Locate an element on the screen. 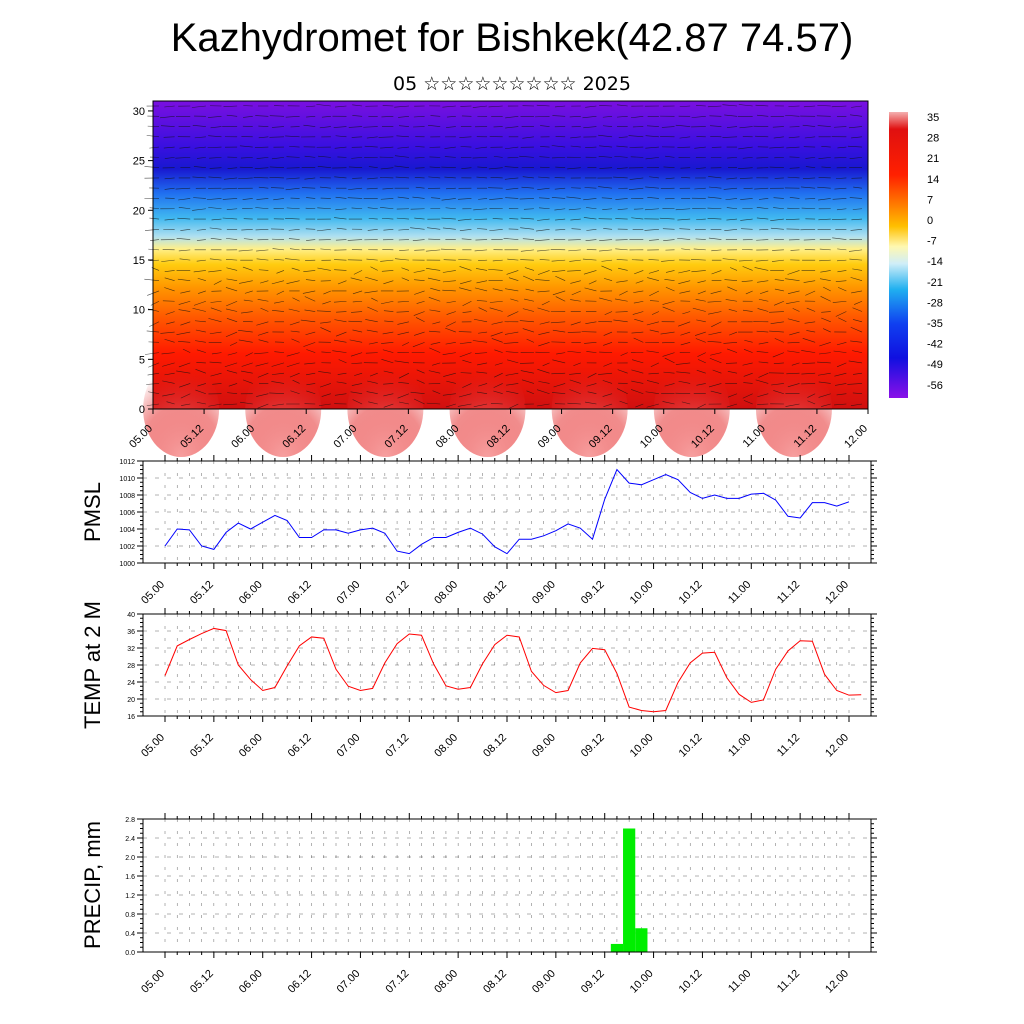 The image size is (1024, 1024). temp-ylabel: TEMP at 2 M is located at coordinates (92, 665).